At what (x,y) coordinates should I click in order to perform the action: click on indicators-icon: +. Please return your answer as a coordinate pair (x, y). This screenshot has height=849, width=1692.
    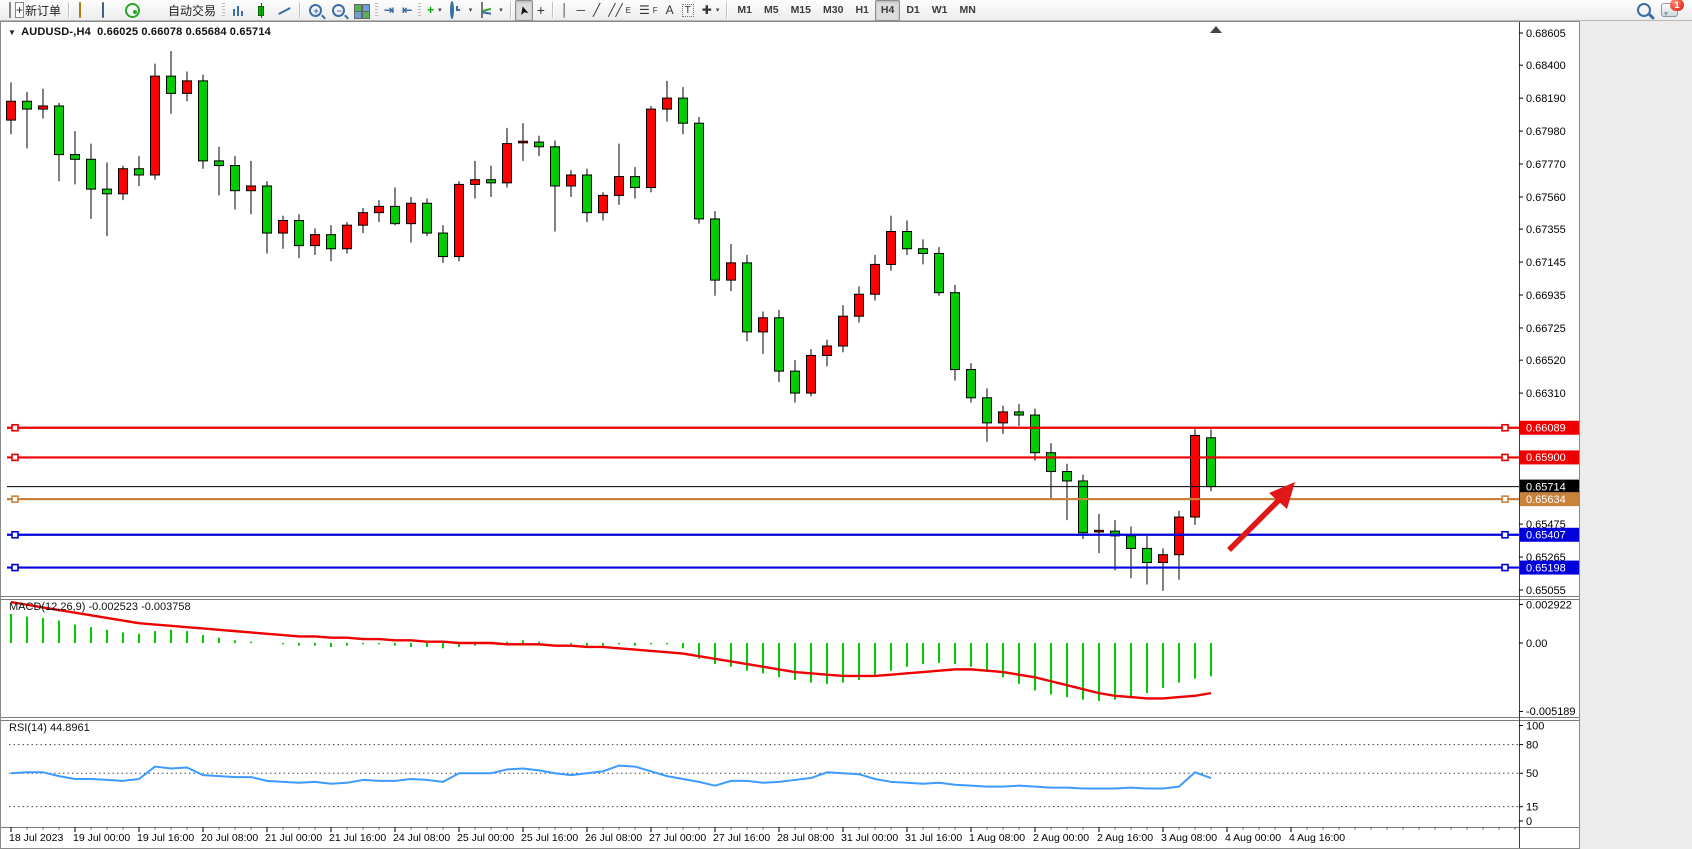
    Looking at the image, I should click on (431, 10).